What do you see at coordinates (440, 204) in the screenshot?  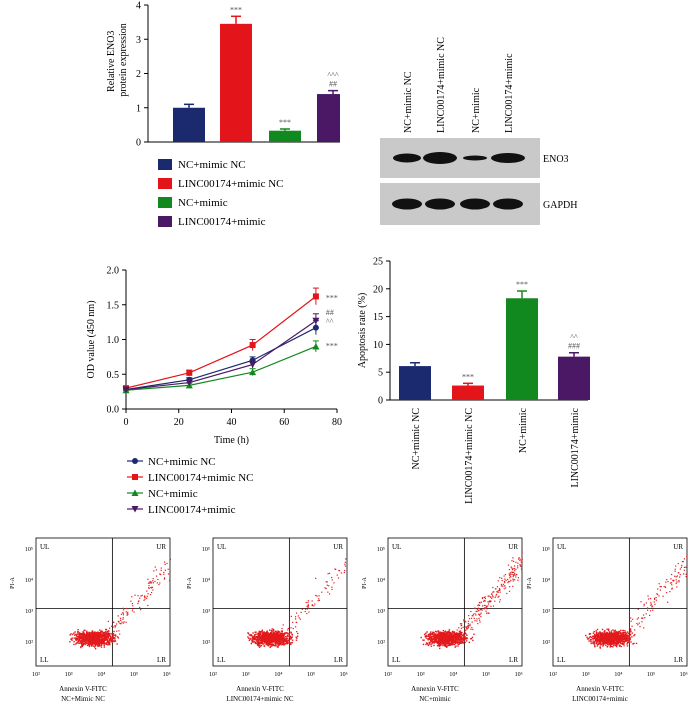 I see `blot-band-gapdh` at bounding box center [440, 204].